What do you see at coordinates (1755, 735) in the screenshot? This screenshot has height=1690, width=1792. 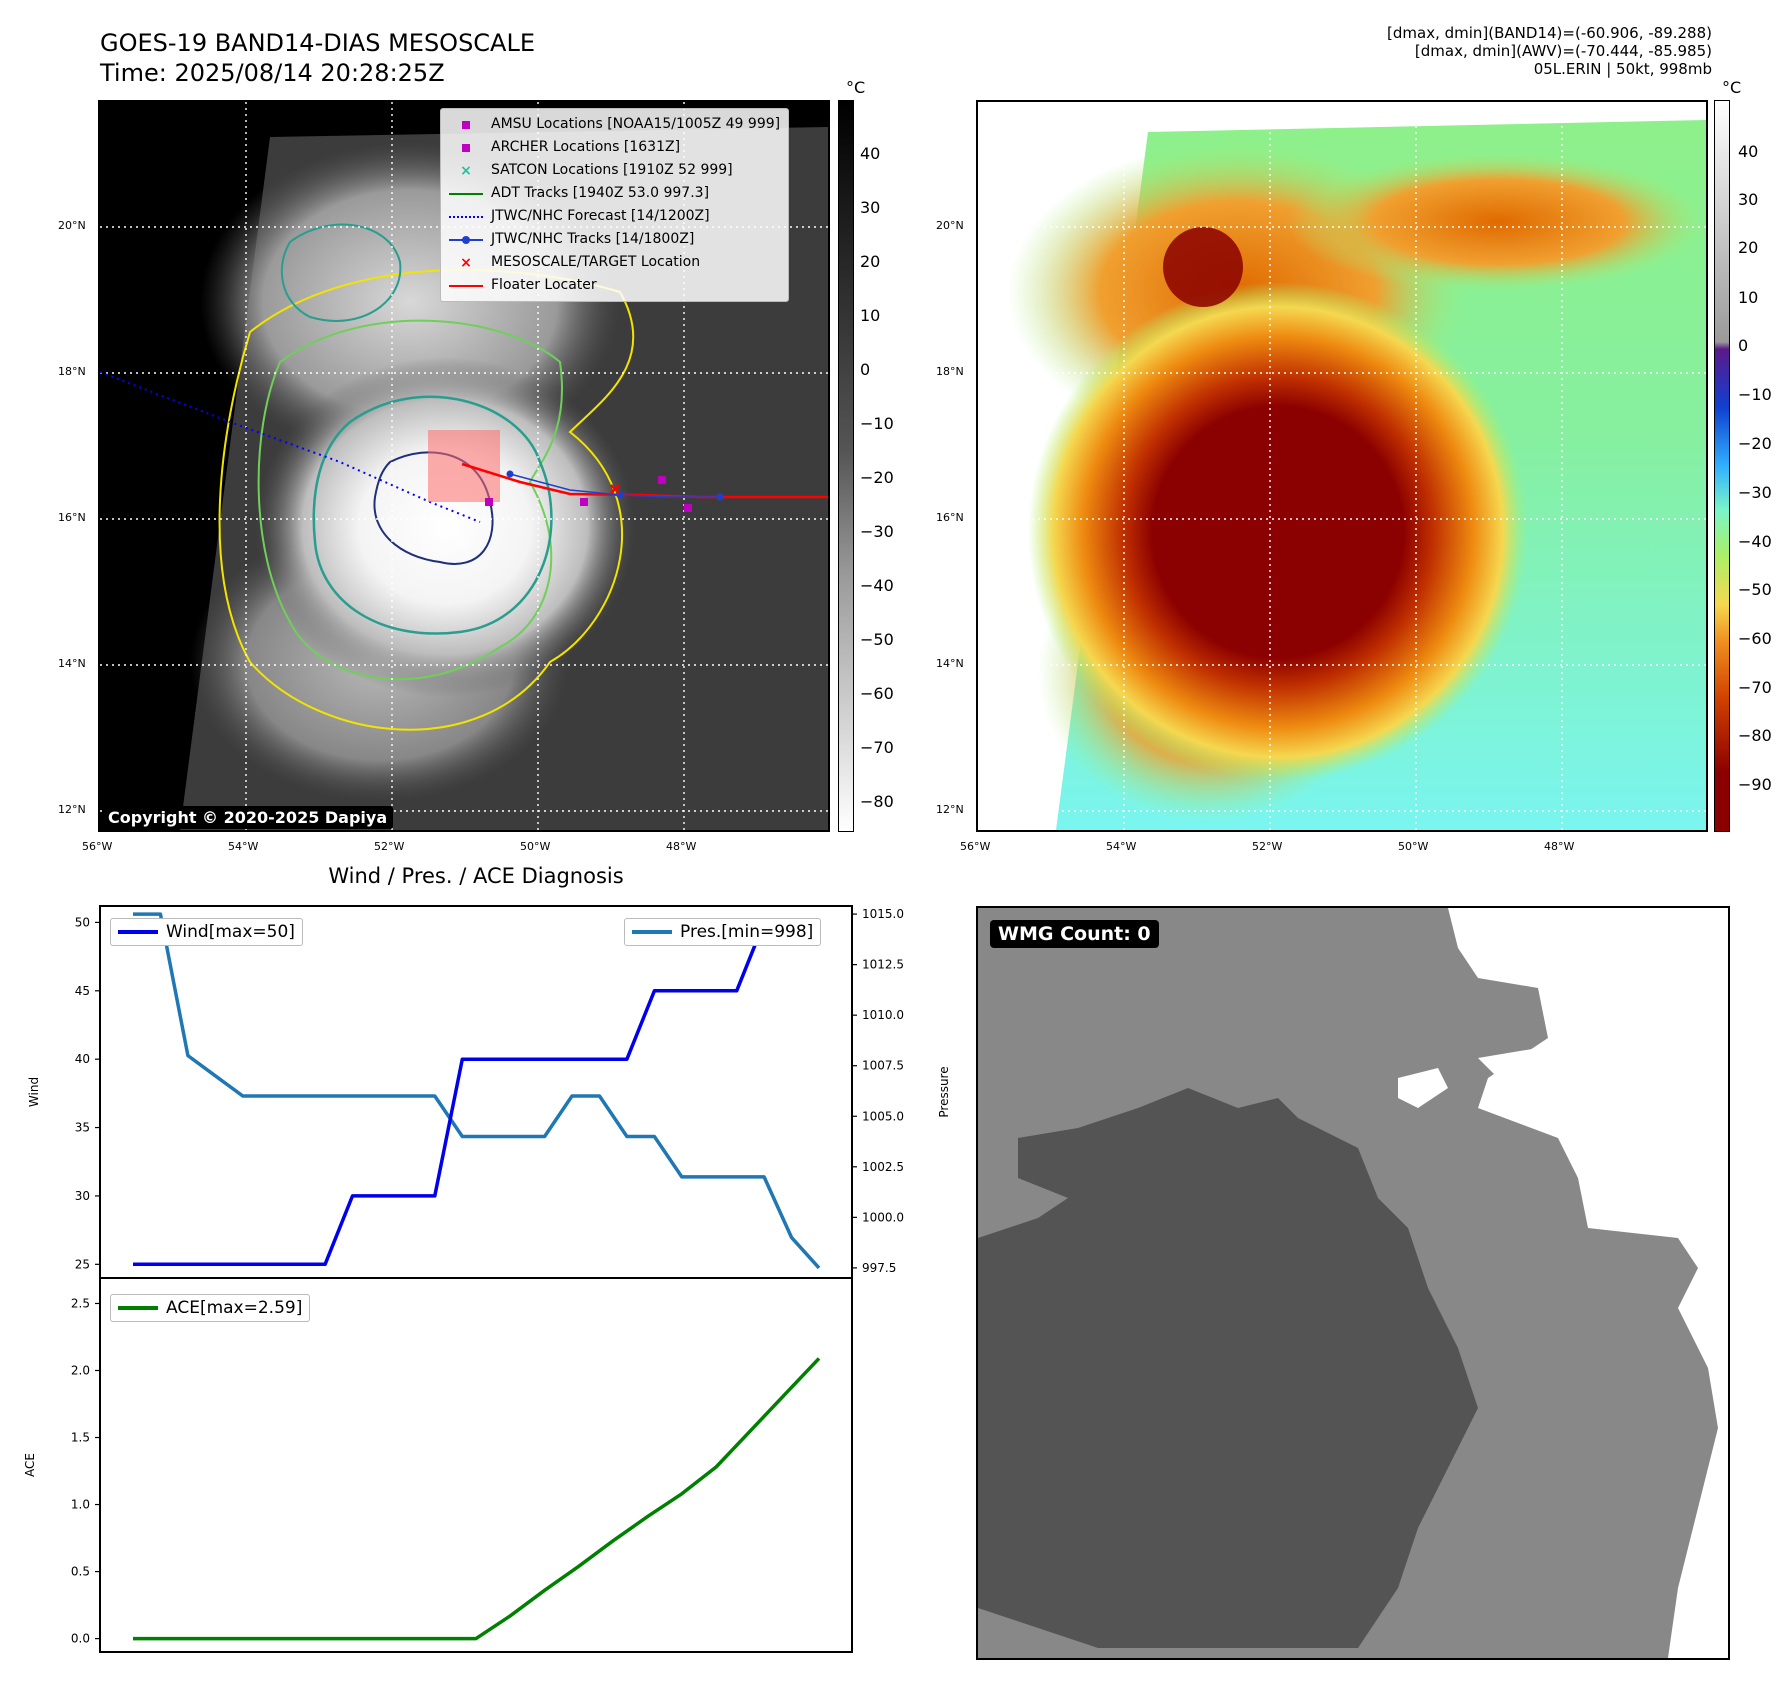 I see `colorbar-right-tick: −80` at bounding box center [1755, 735].